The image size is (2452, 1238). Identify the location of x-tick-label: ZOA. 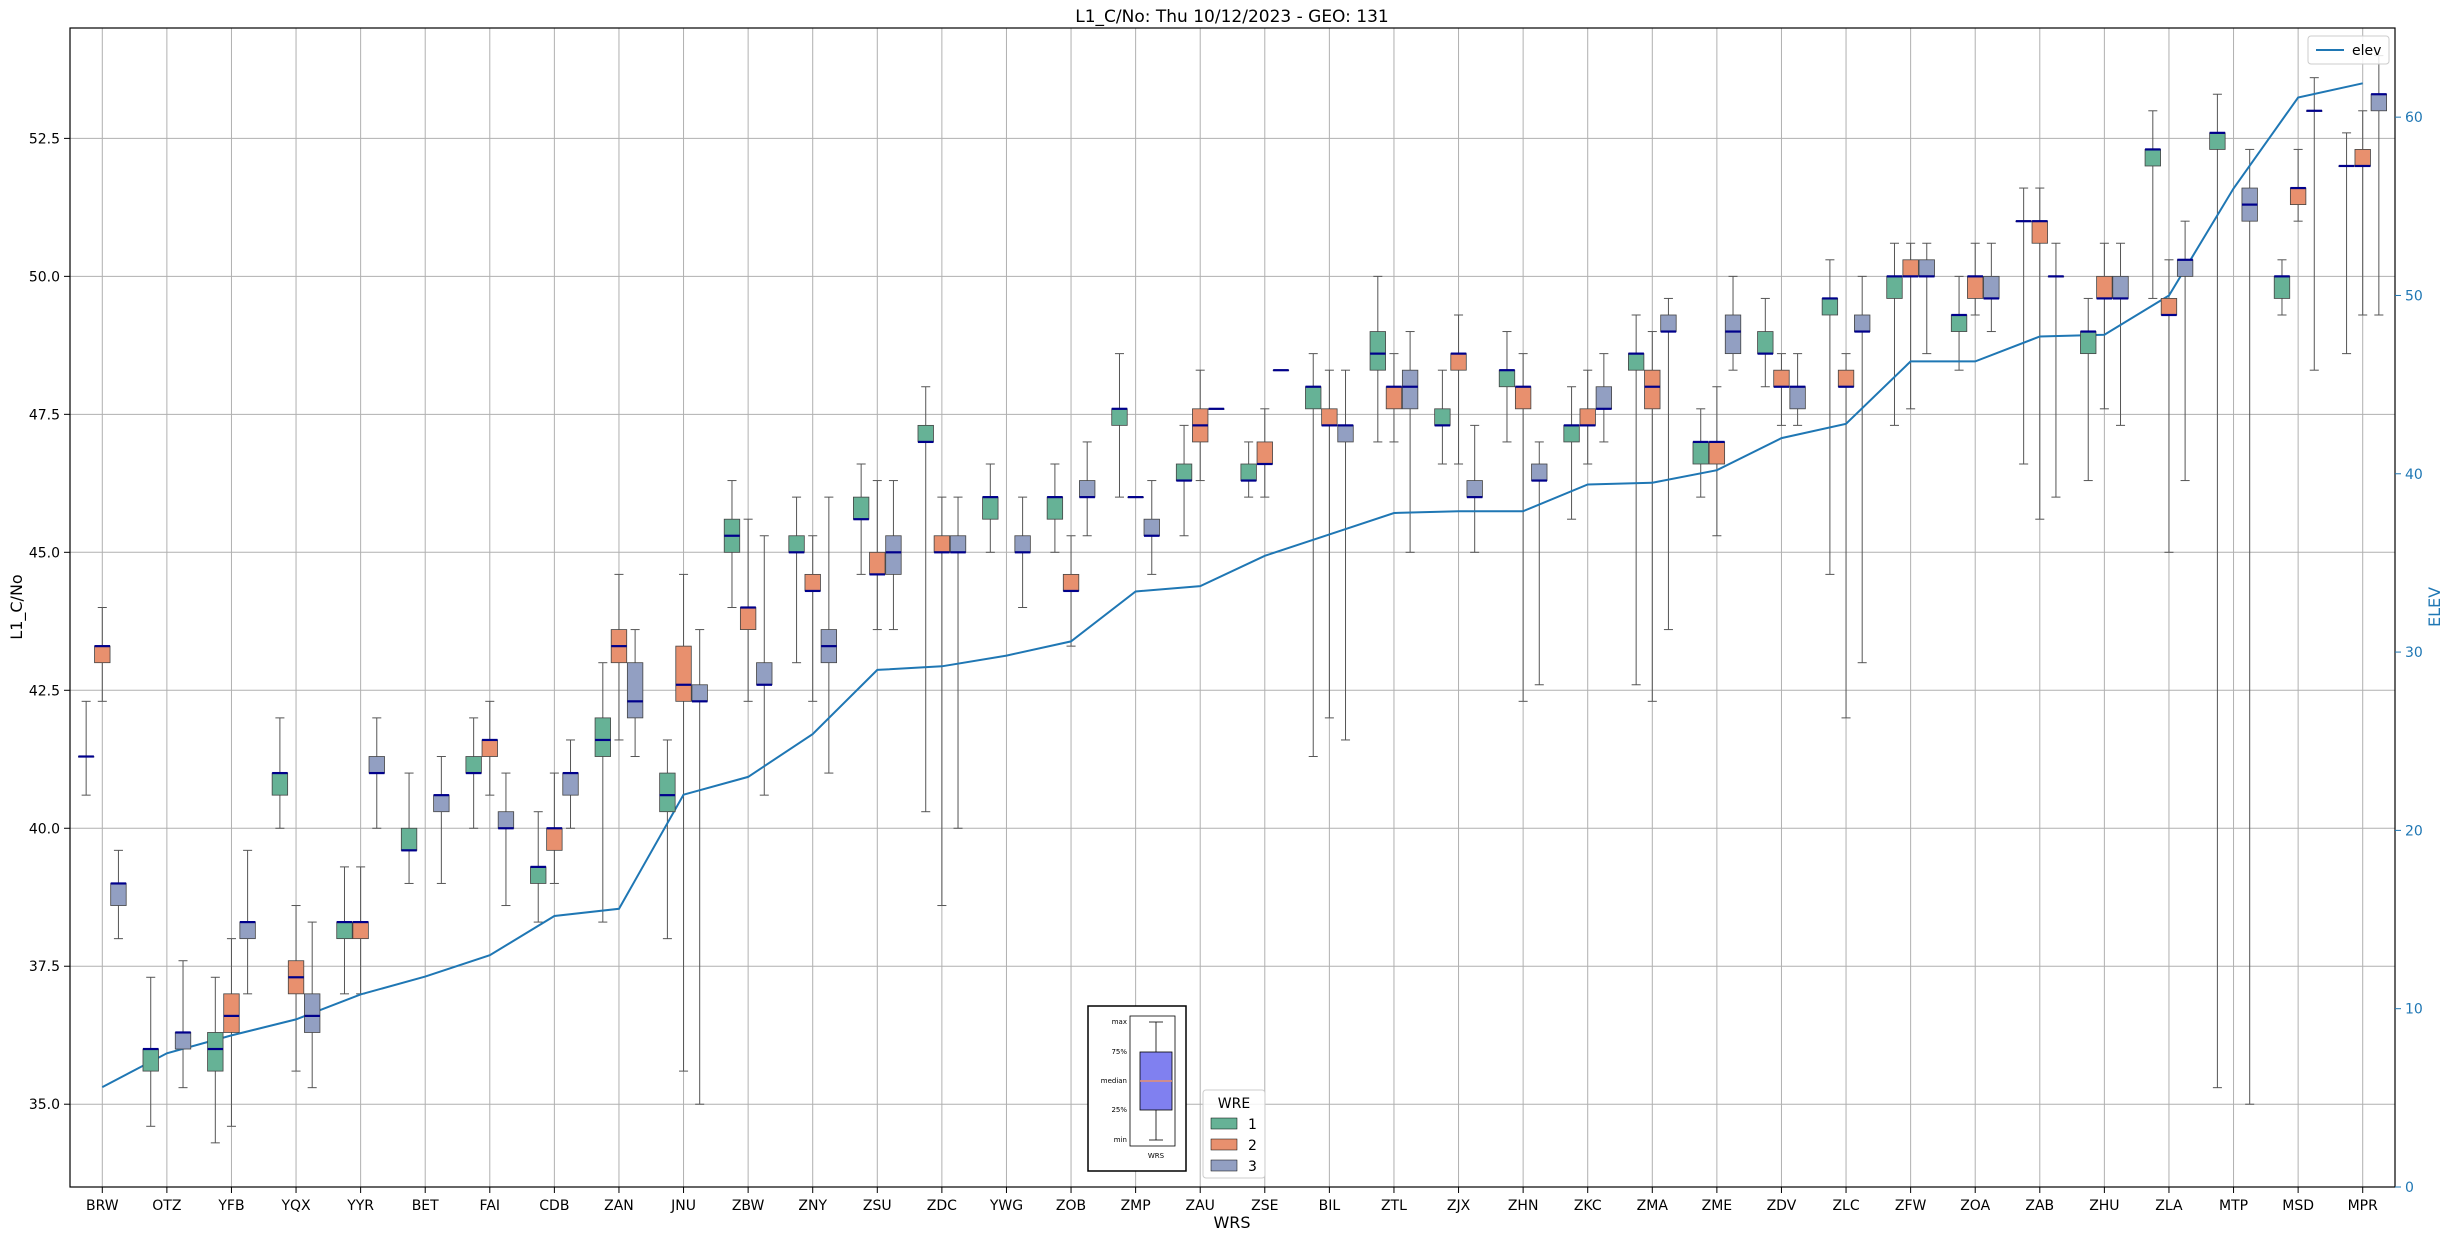
(1975, 1206).